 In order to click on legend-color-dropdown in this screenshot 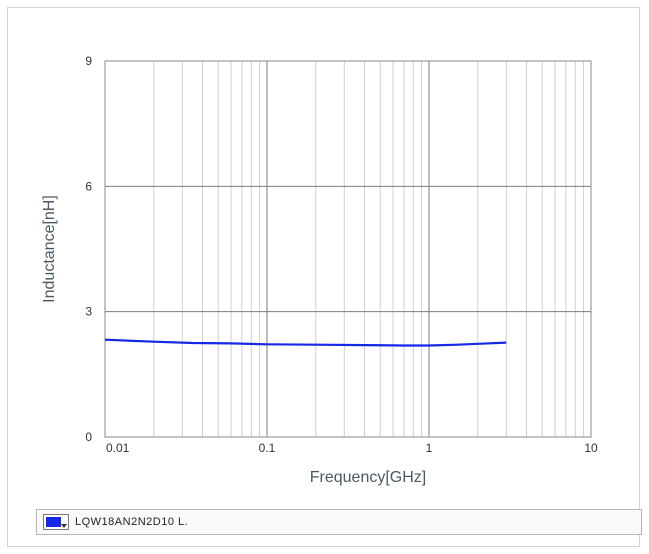, I will do `click(56, 522)`.